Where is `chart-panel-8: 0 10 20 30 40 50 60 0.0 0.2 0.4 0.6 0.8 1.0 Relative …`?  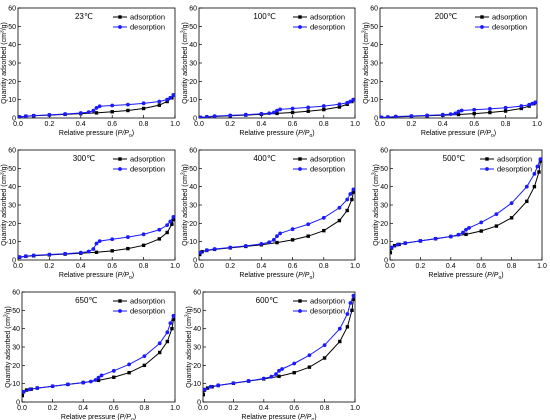 chart-panel-8: 0 10 20 30 40 50 60 0.0 0.2 0.4 0.6 0.8 1.0 Relative … is located at coordinates (272, 355).